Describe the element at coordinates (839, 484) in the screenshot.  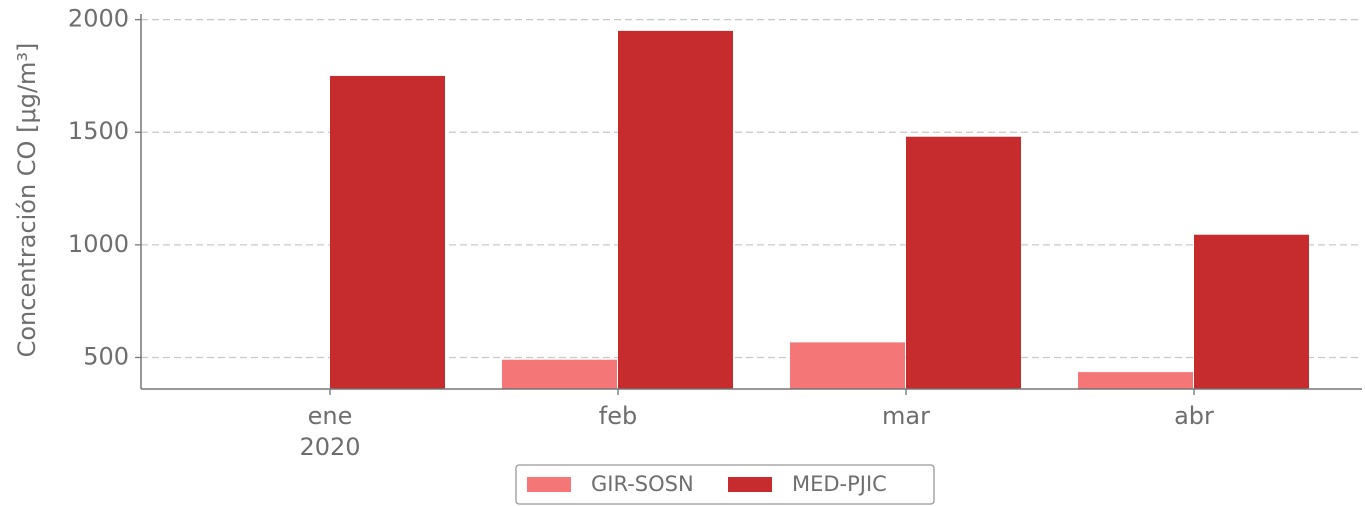
I see `legend-label: MED-PJIC` at that location.